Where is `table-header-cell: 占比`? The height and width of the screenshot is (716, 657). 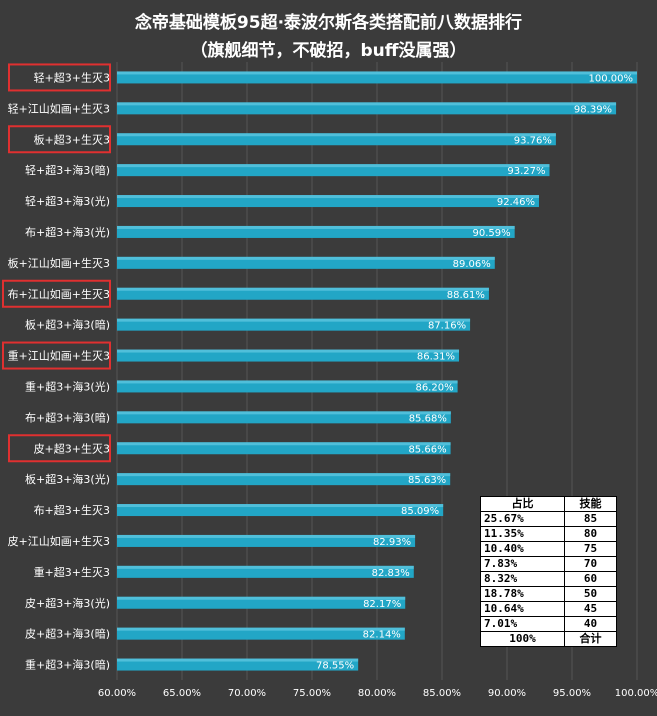
table-header-cell: 占比 is located at coordinates (522, 504).